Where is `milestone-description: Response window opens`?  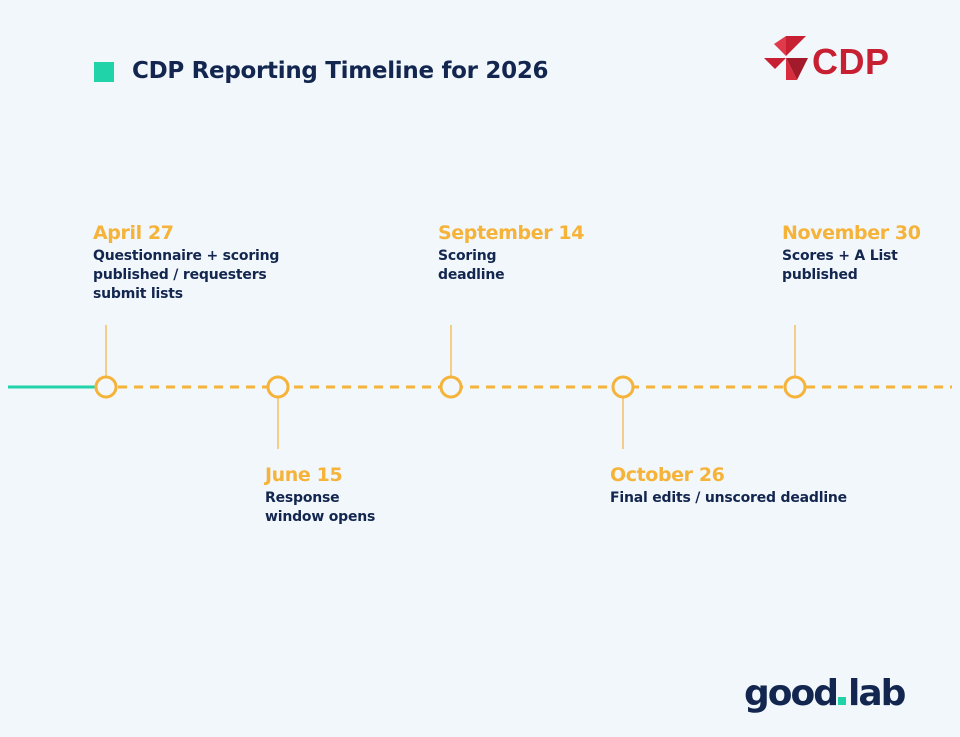
milestone-description: Response window opens is located at coordinates (320, 507).